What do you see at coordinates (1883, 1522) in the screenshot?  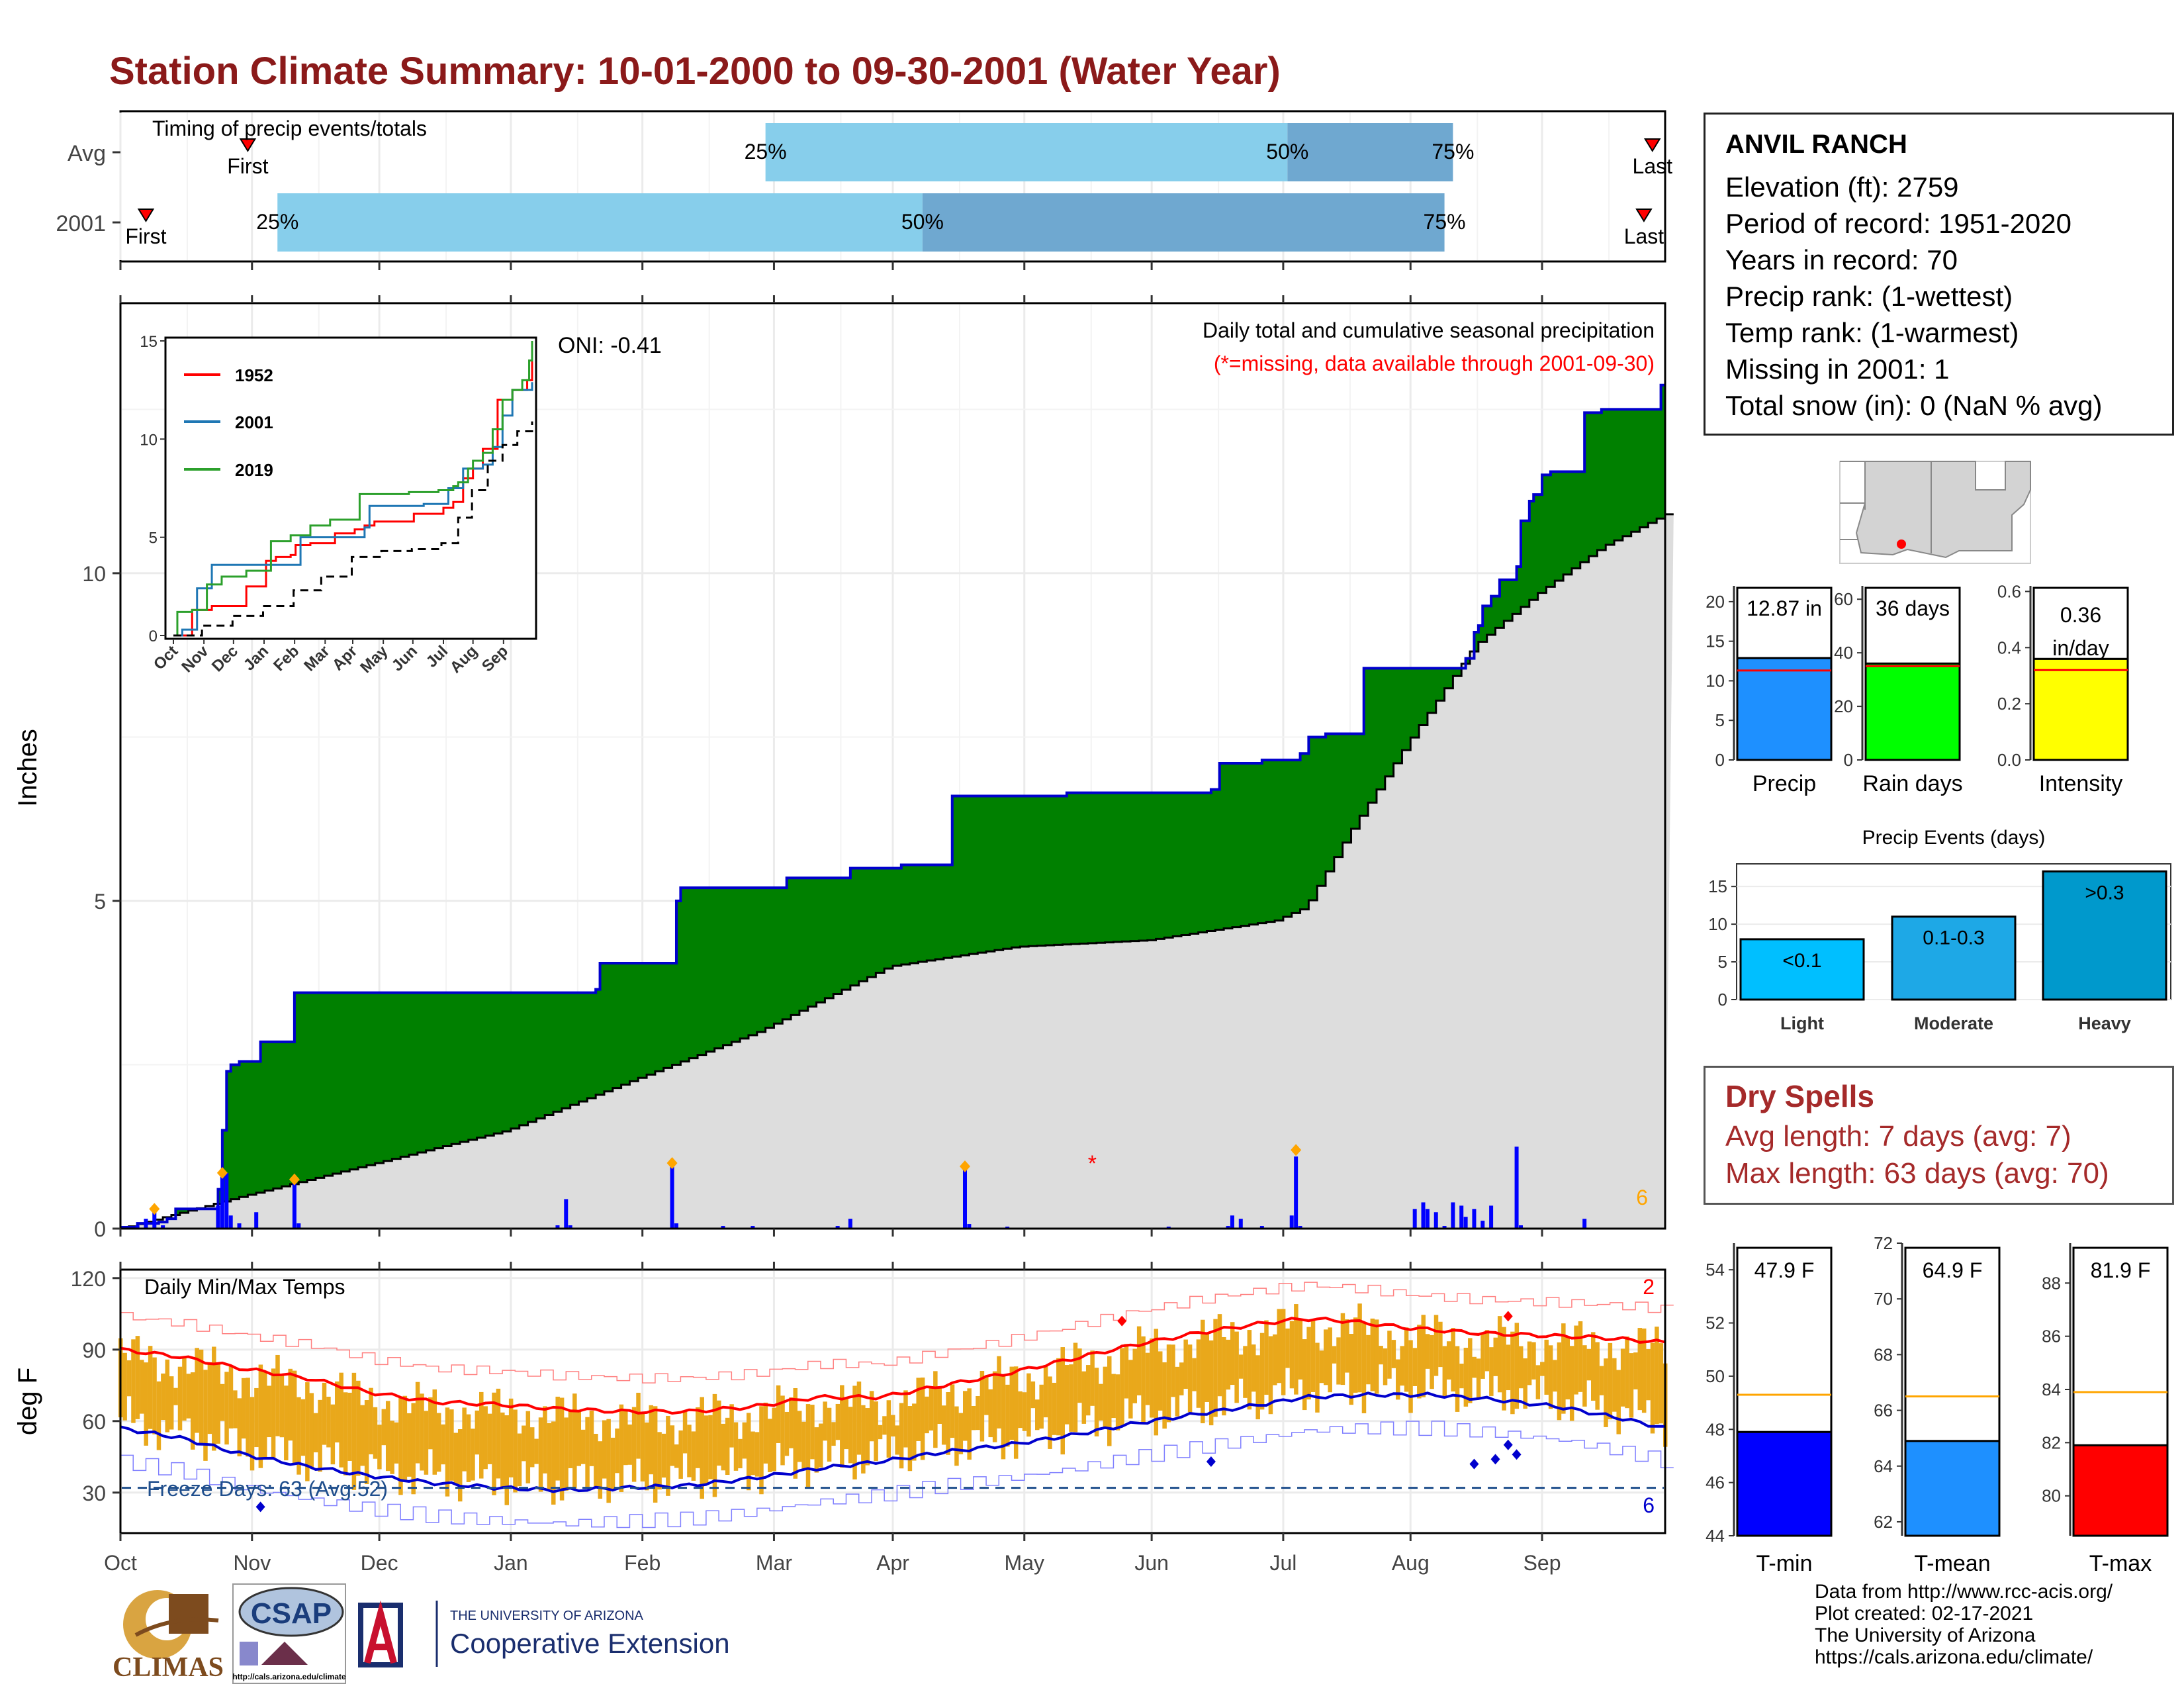 I see `tempbar-tick-label: 62` at bounding box center [1883, 1522].